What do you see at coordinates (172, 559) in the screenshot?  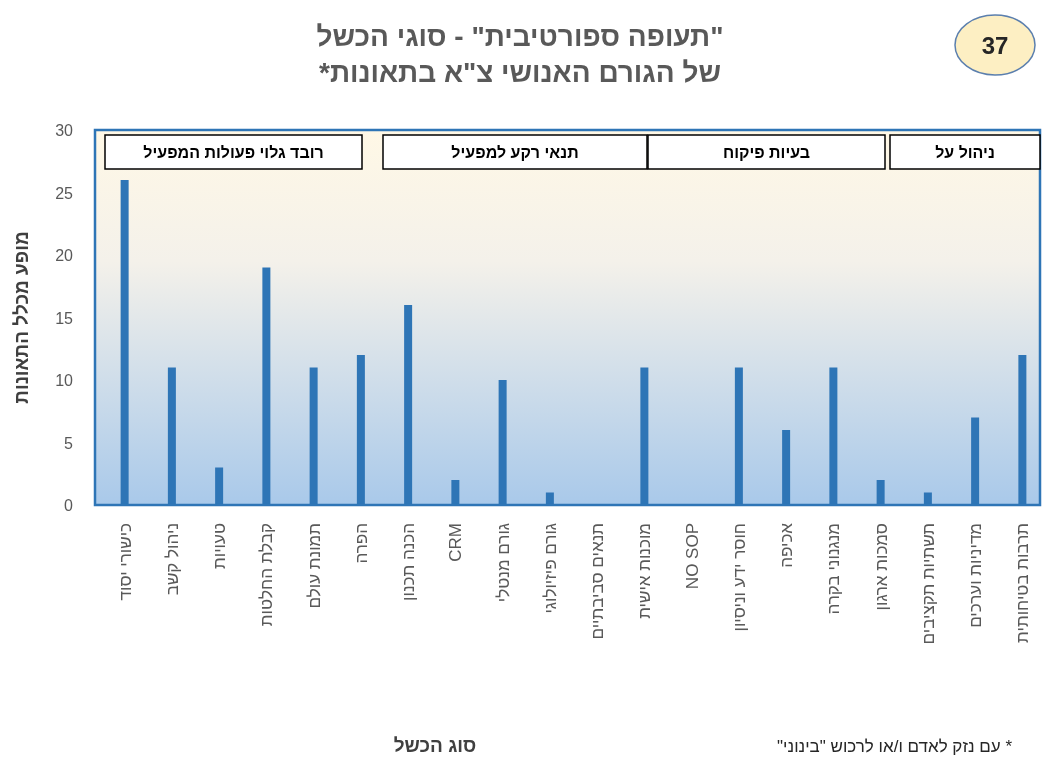 I see `x-tick-label: ניהול קשב` at bounding box center [172, 559].